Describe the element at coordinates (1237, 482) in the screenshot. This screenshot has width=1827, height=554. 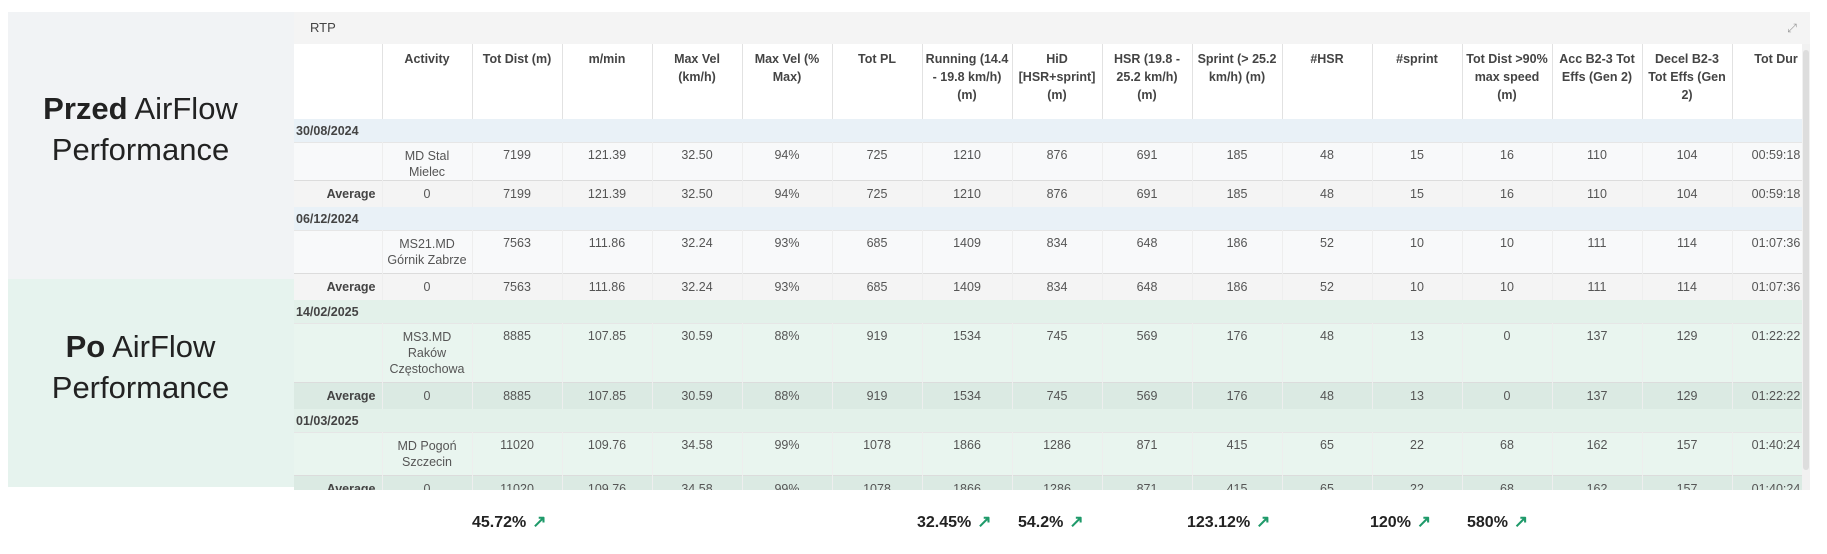
I see `table-cell: 415` at that location.